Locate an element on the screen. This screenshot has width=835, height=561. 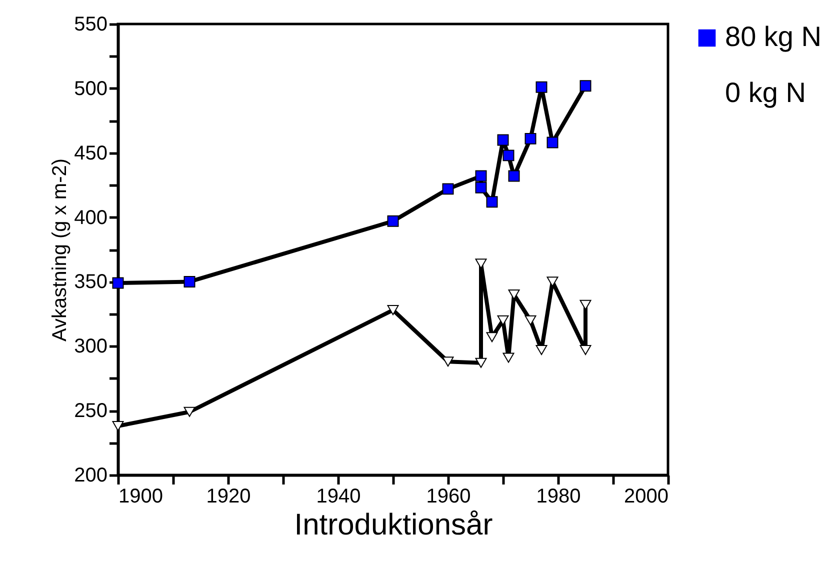
y-tick-label: 400 is located at coordinates (91, 217).